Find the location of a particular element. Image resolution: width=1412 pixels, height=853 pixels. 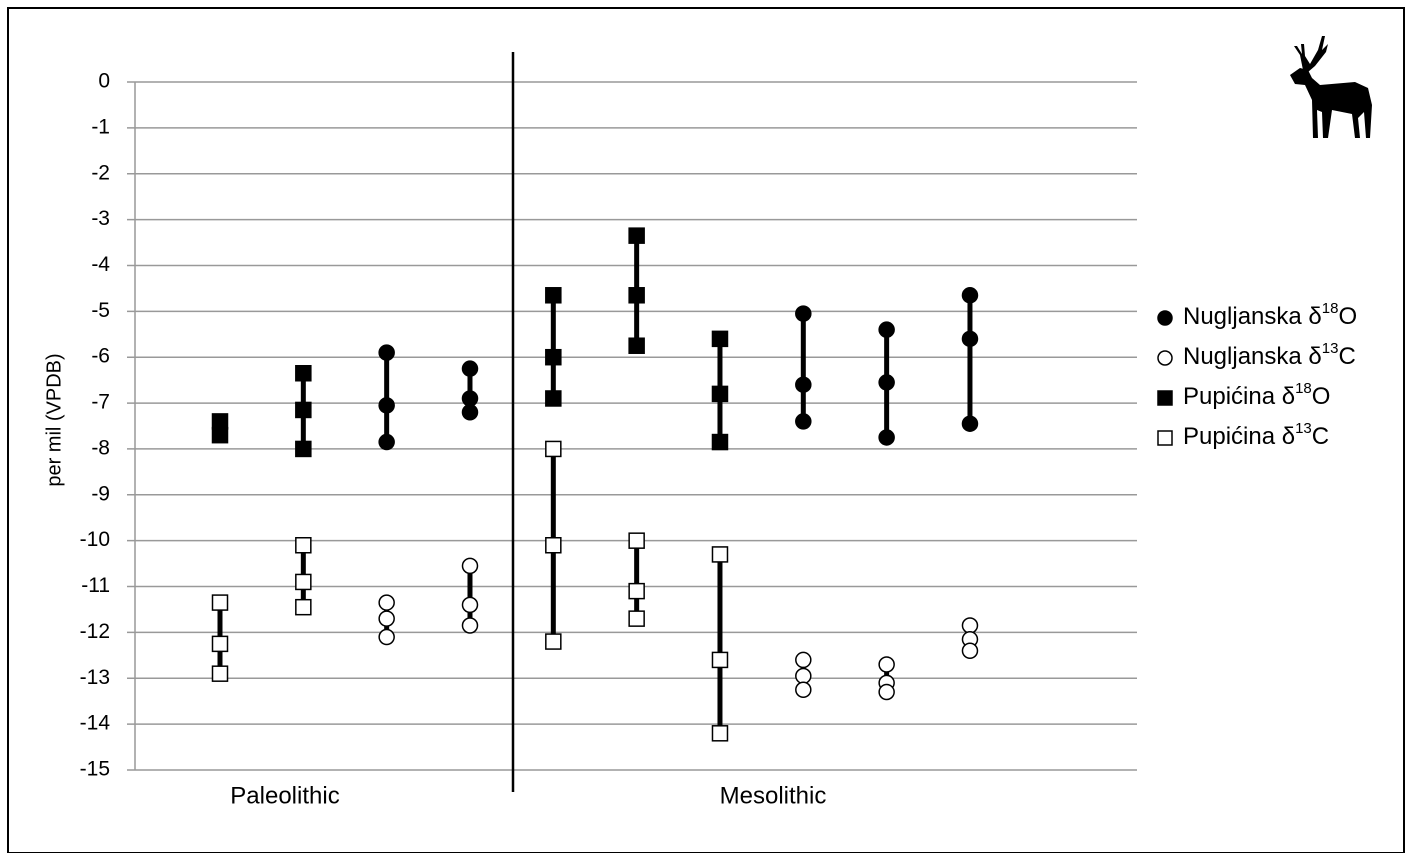

y-tick-label: -1 is located at coordinates (100, 126).